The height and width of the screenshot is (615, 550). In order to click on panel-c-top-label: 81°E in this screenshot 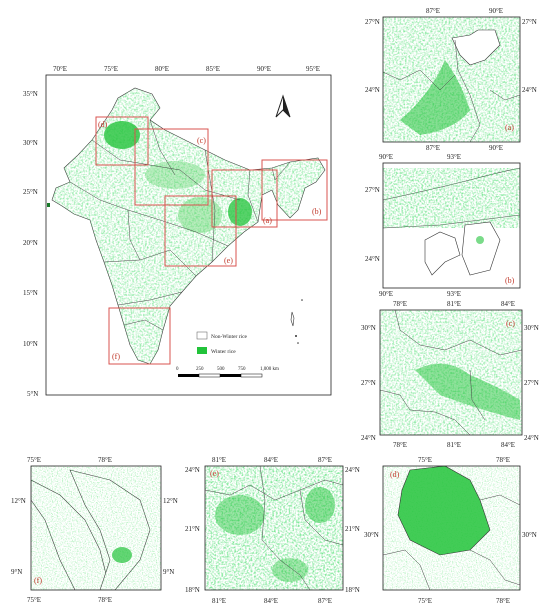, I will do `click(454, 304)`.